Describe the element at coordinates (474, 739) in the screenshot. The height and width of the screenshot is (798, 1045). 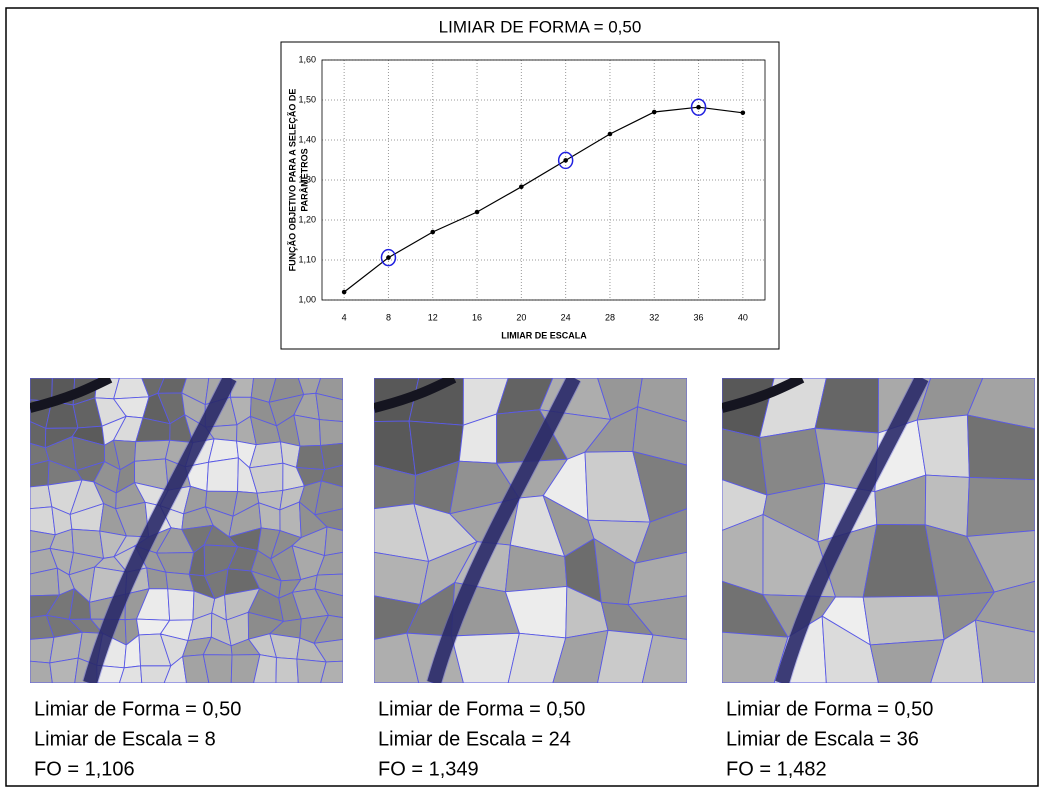
I see `caption-line: Limiar de Escala = 24` at that location.